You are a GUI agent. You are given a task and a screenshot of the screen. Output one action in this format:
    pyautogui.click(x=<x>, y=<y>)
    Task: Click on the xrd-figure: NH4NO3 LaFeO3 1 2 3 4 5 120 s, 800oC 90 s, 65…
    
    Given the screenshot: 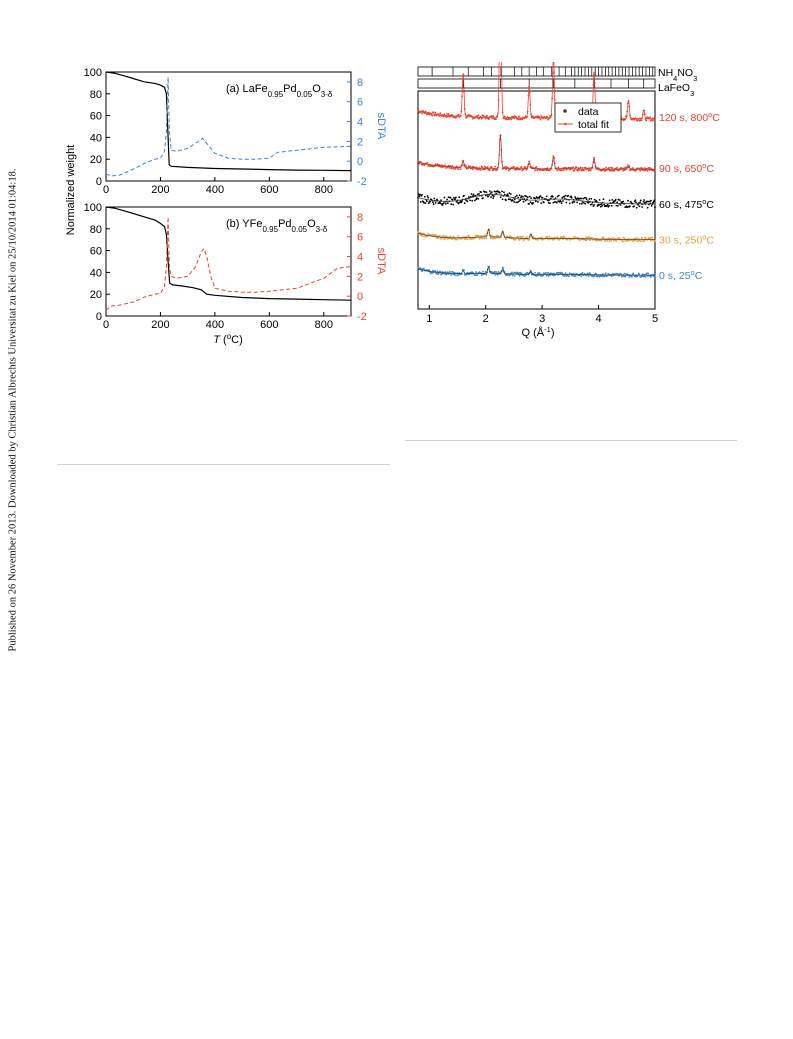 What is the action you would take?
    pyautogui.click(x=568, y=200)
    